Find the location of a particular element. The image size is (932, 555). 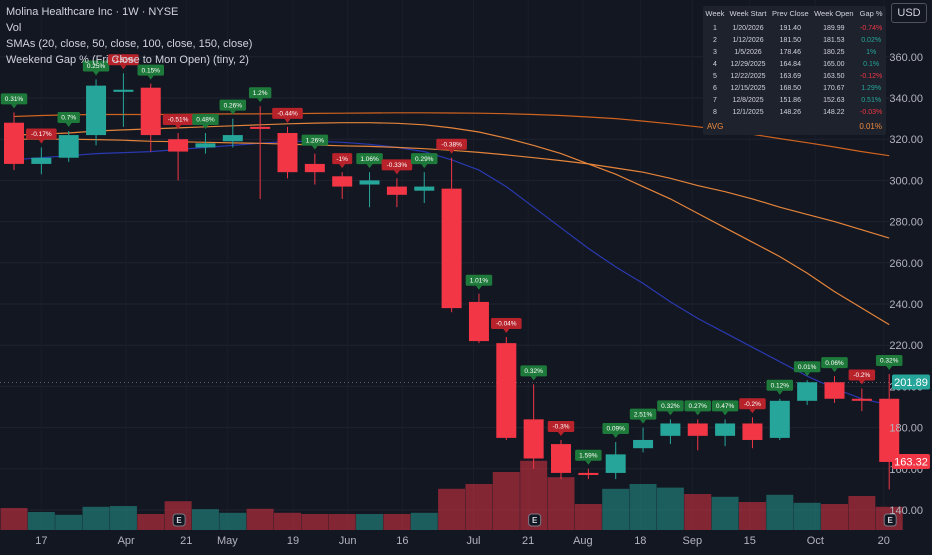

x-tick-label: Apr is located at coordinates (126, 541).